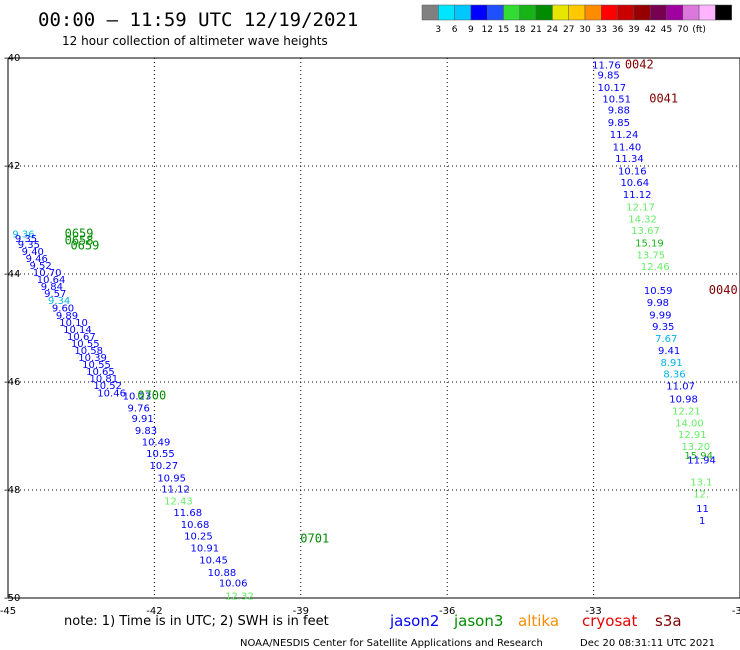  What do you see at coordinates (616, 99) in the screenshot?
I see `wave-height-label: 10.51` at bounding box center [616, 99].